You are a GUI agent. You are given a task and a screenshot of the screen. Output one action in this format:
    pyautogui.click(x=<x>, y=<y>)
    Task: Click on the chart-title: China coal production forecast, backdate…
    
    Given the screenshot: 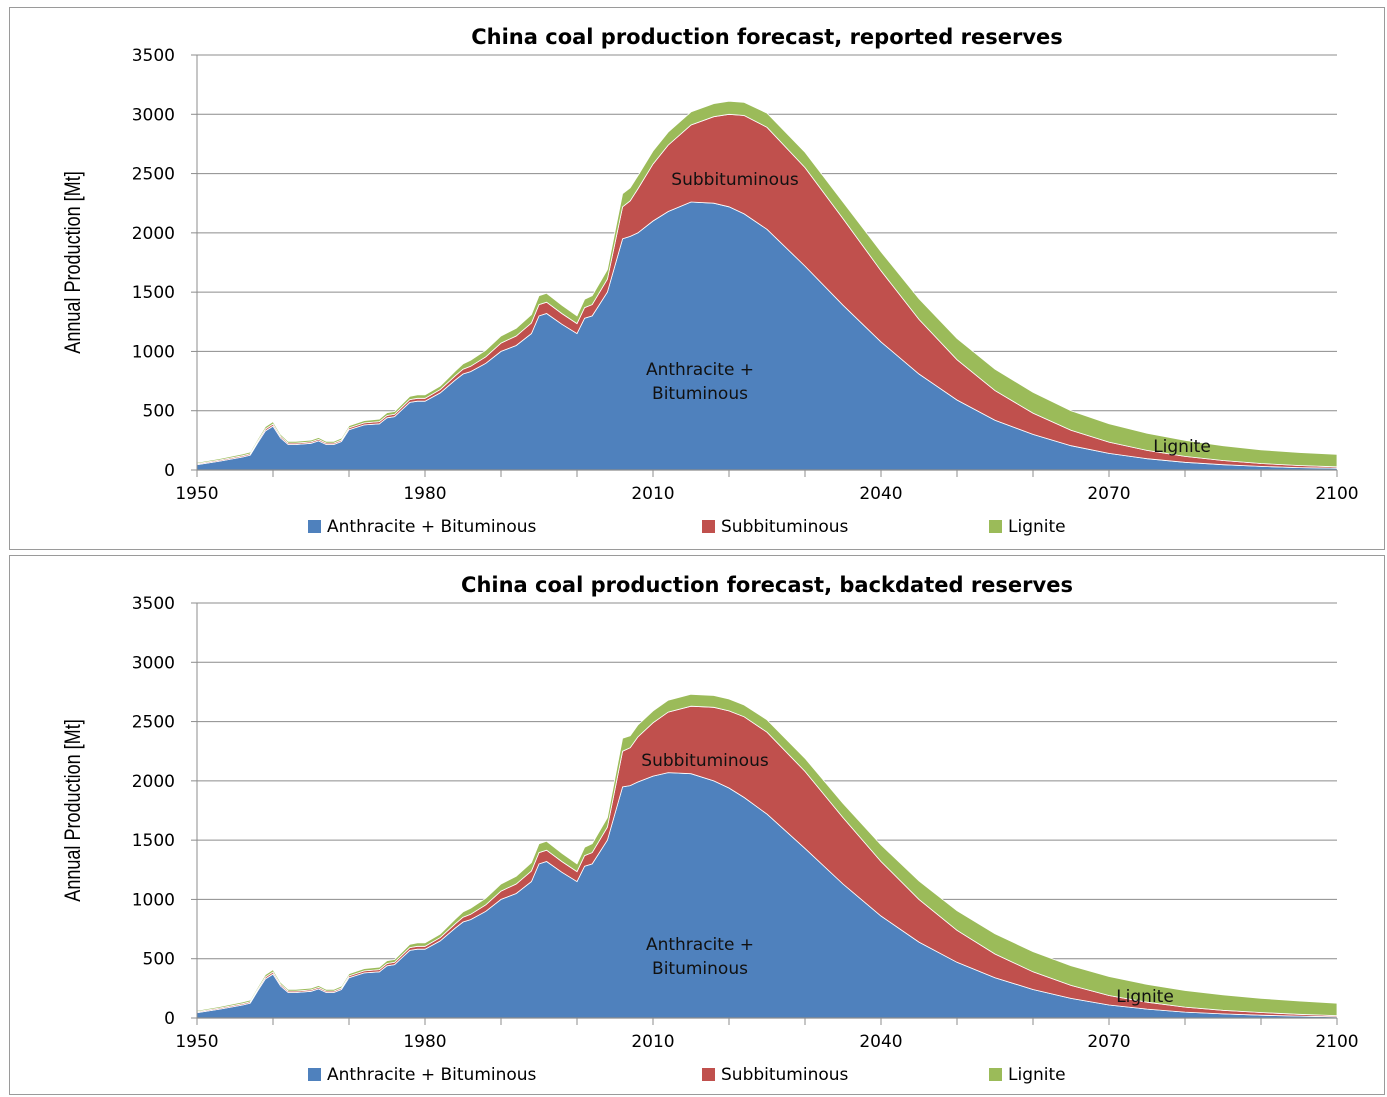 What is the action you would take?
    pyautogui.click(x=767, y=585)
    